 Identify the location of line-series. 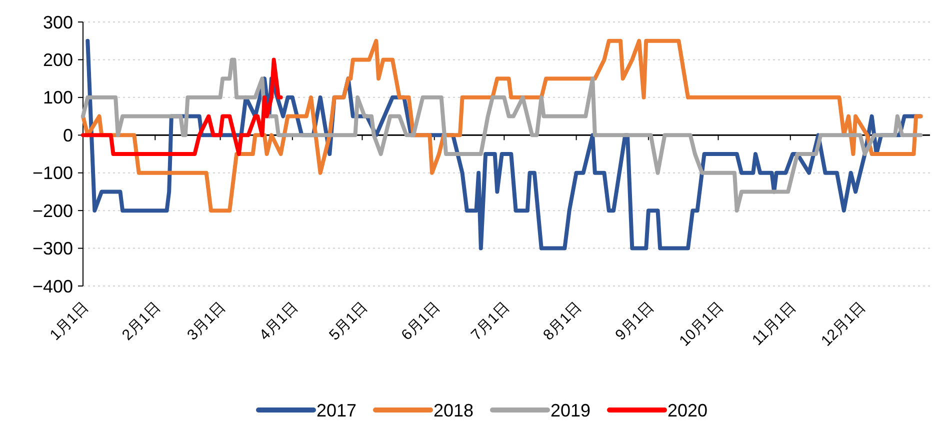
(182, 107).